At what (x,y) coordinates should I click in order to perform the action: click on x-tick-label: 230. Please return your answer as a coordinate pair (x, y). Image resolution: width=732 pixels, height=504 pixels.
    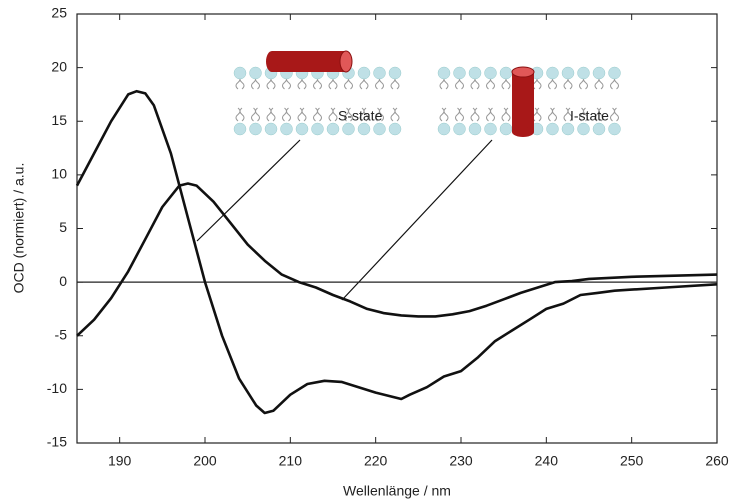
    Looking at the image, I should click on (461, 461).